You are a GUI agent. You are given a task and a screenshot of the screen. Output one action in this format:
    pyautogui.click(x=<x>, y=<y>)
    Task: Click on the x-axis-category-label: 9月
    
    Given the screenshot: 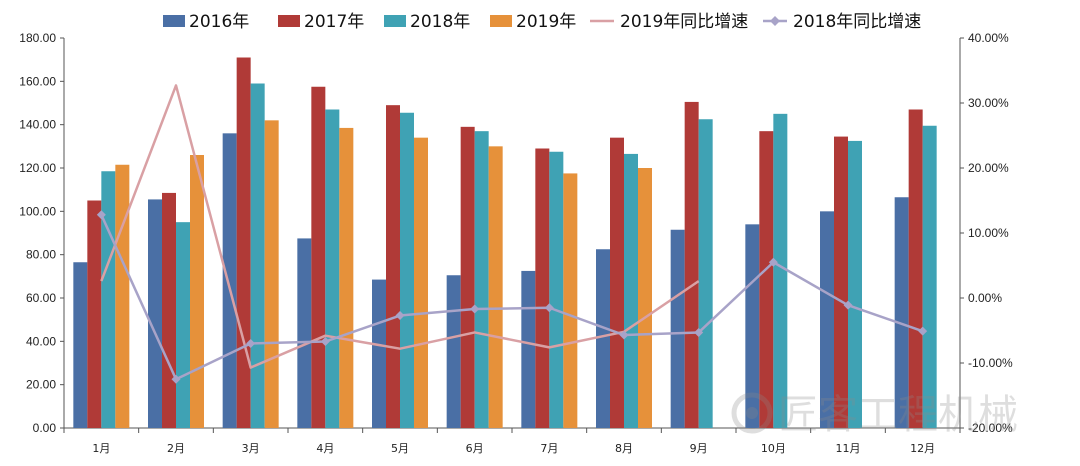 What is the action you would take?
    pyautogui.click(x=699, y=448)
    